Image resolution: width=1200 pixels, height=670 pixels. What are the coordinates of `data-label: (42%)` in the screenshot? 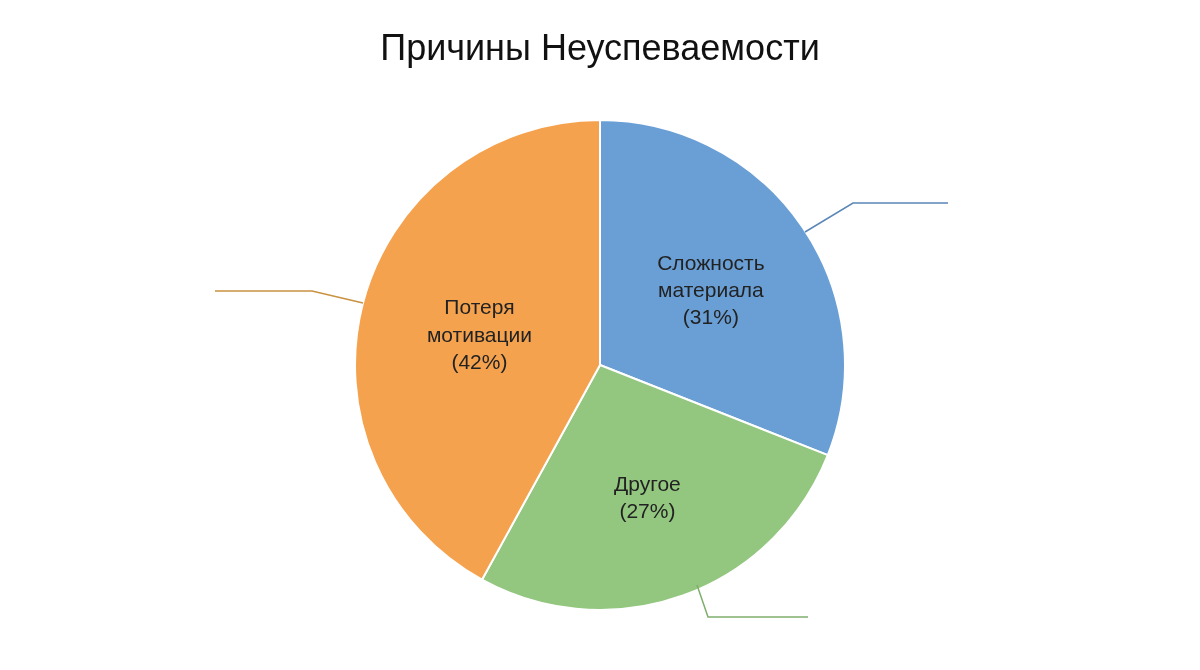 It's located at (479, 361).